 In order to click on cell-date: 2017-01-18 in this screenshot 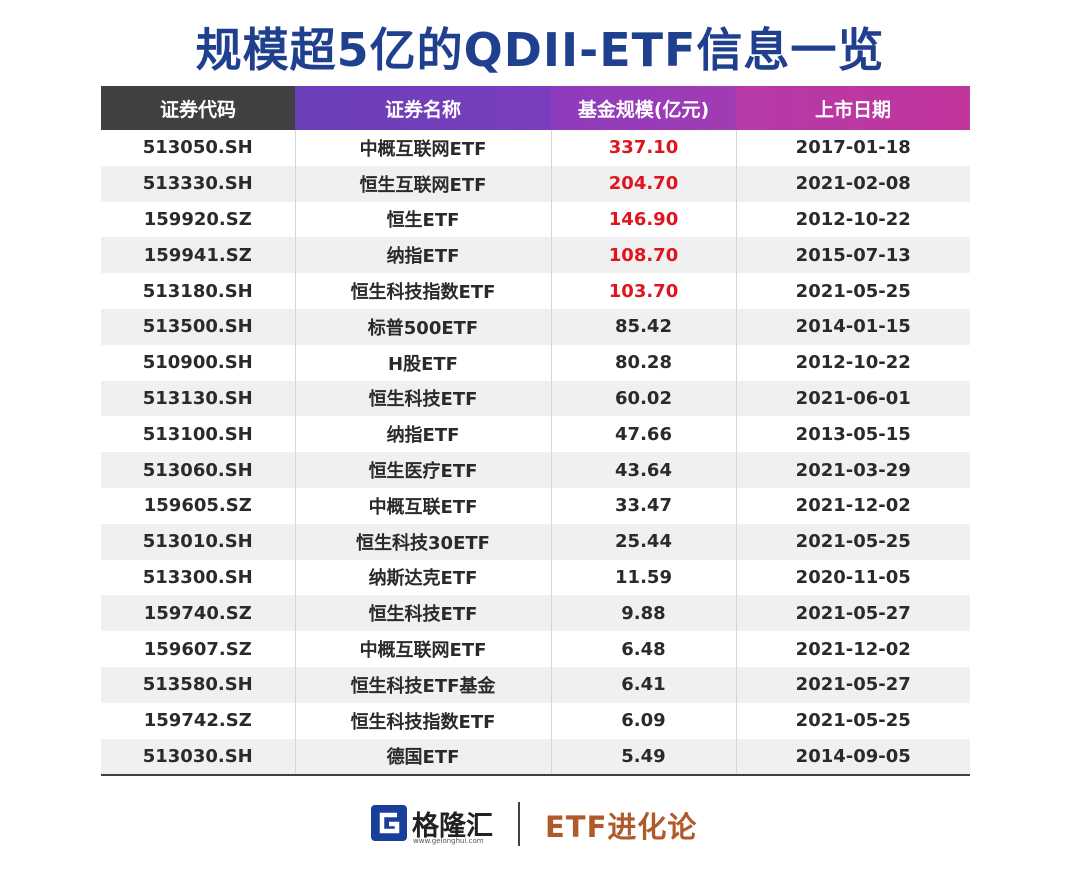, I will do `click(852, 148)`.